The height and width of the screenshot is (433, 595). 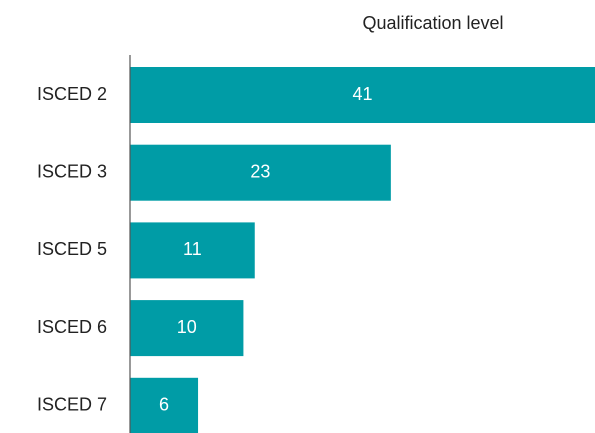 I want to click on chart-title: Qualification level, so click(x=432, y=23).